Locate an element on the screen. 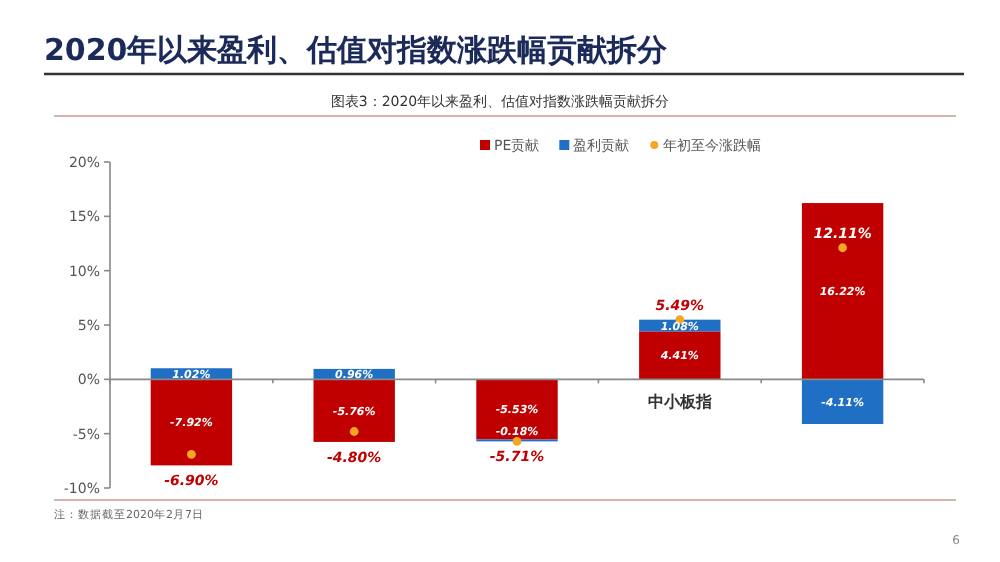 This screenshot has width=1000, height=562. x-tick-label: 中小板指 is located at coordinates (679, 402).